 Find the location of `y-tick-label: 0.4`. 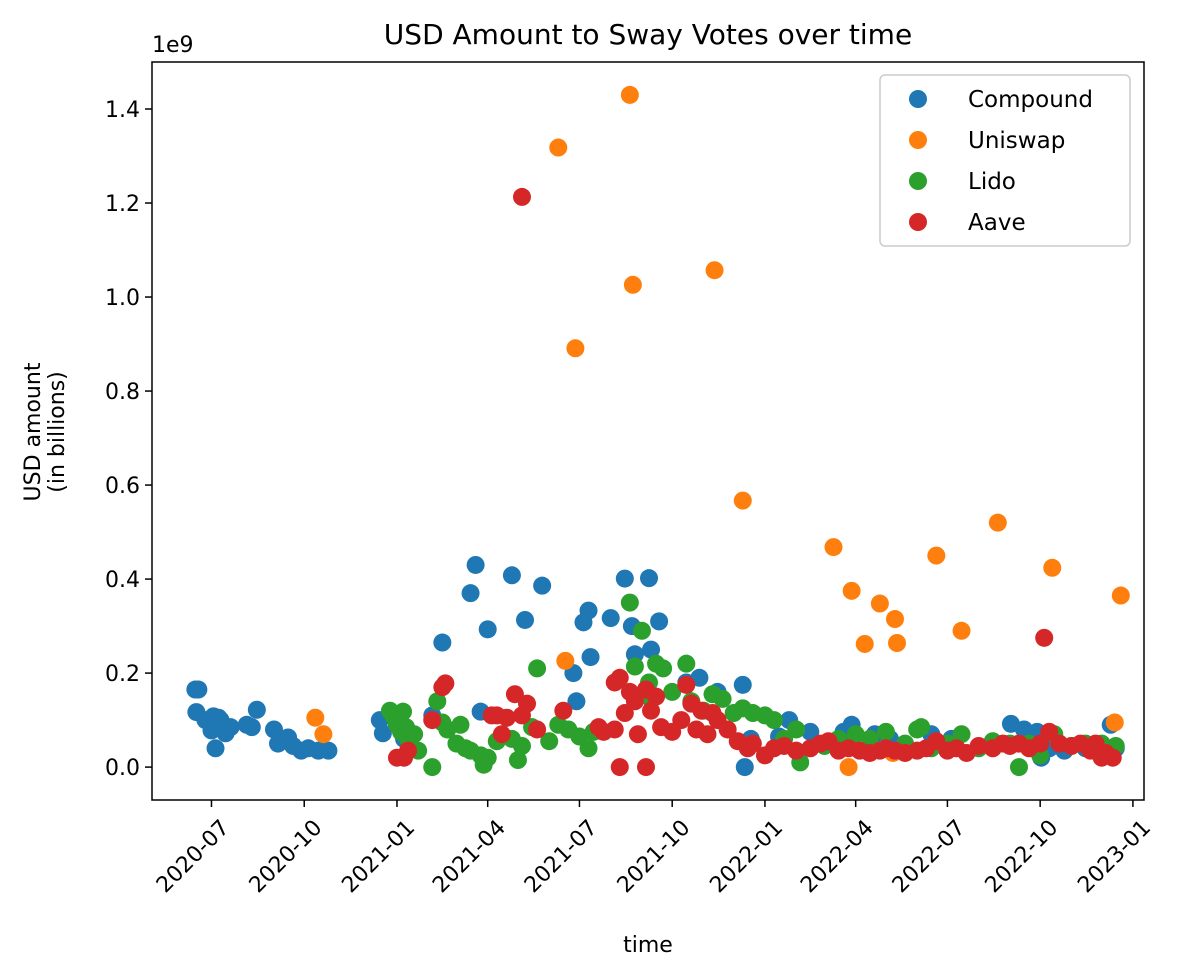

y-tick-label: 0.4 is located at coordinates (122, 580).